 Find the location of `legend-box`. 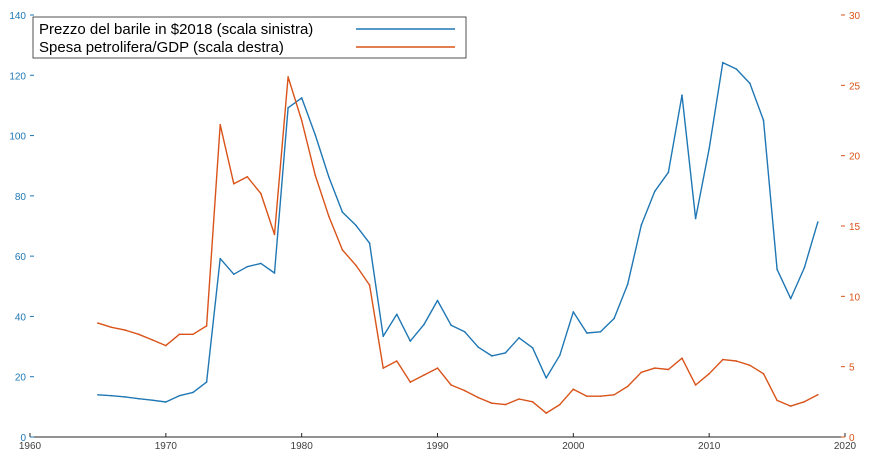

legend-box is located at coordinates (249, 37).